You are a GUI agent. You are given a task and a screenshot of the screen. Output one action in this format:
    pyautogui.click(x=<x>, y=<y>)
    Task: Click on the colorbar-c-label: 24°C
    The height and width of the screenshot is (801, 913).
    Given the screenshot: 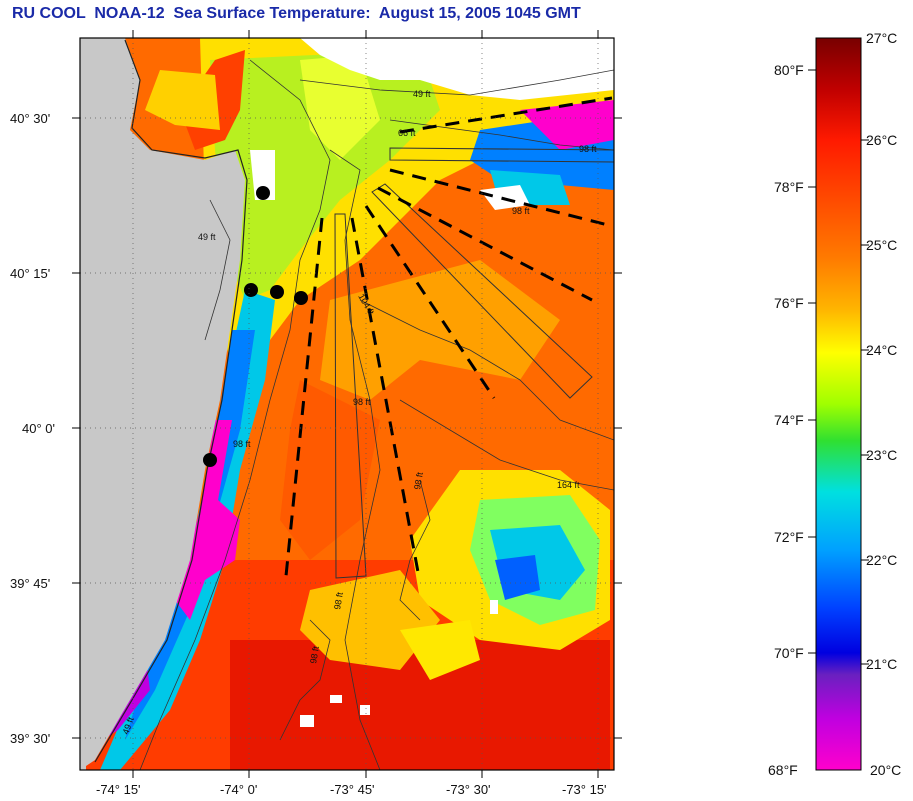 What is the action you would take?
    pyautogui.click(x=882, y=350)
    